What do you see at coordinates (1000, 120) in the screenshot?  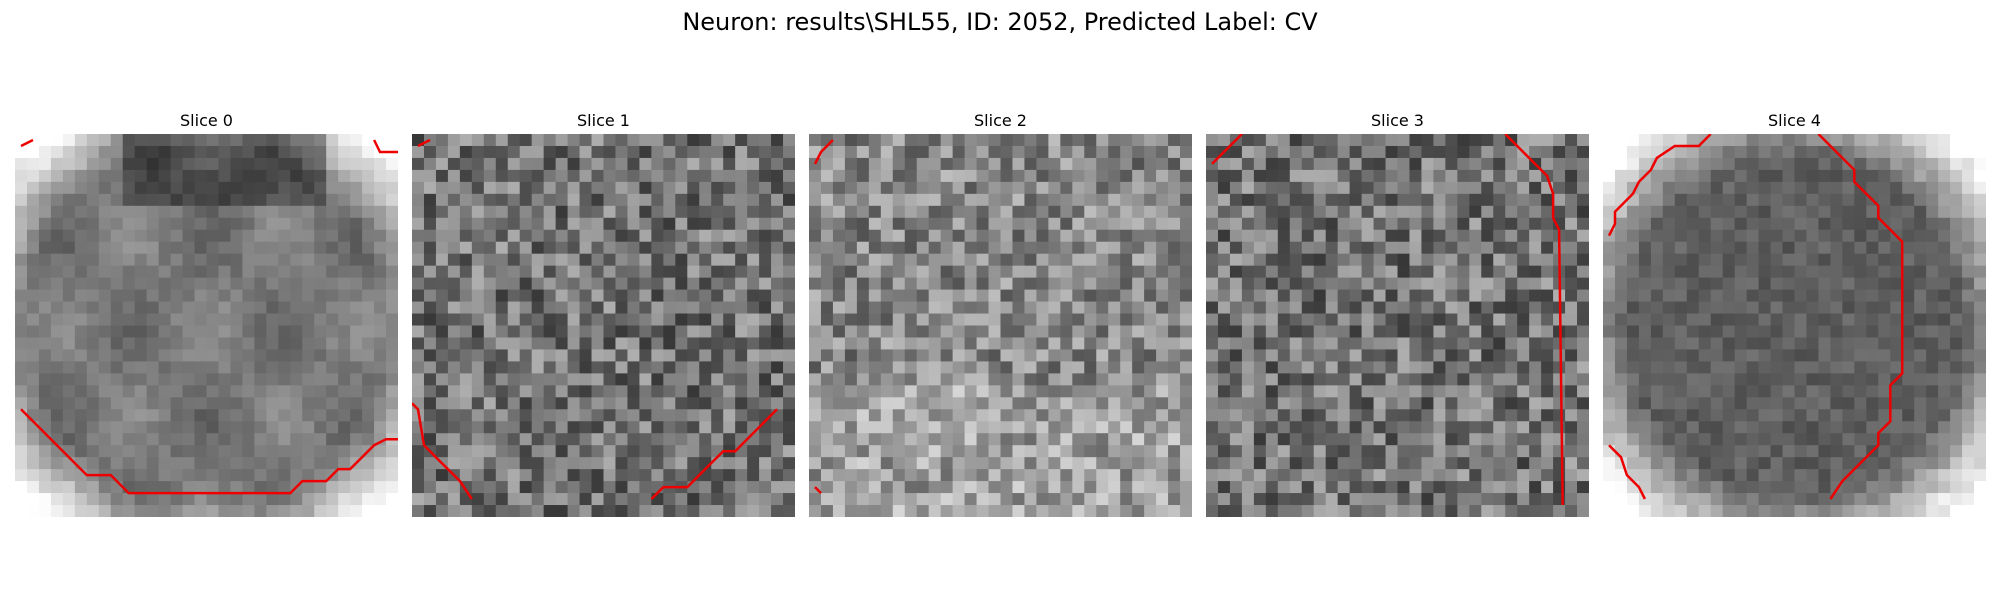 I see `slice-title: Slice 2` at bounding box center [1000, 120].